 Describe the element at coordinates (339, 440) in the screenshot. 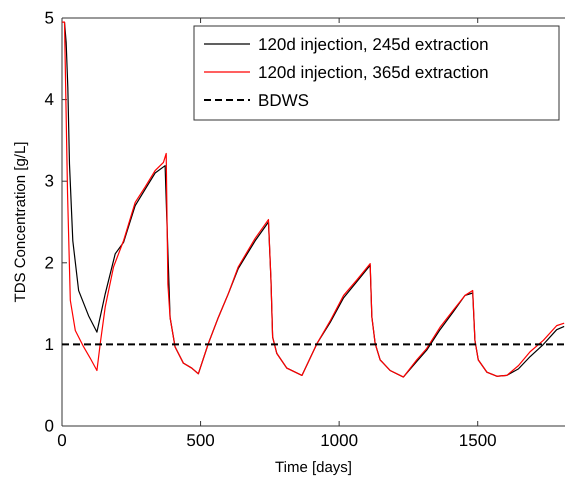

I see `x-tick-label: 1000` at that location.